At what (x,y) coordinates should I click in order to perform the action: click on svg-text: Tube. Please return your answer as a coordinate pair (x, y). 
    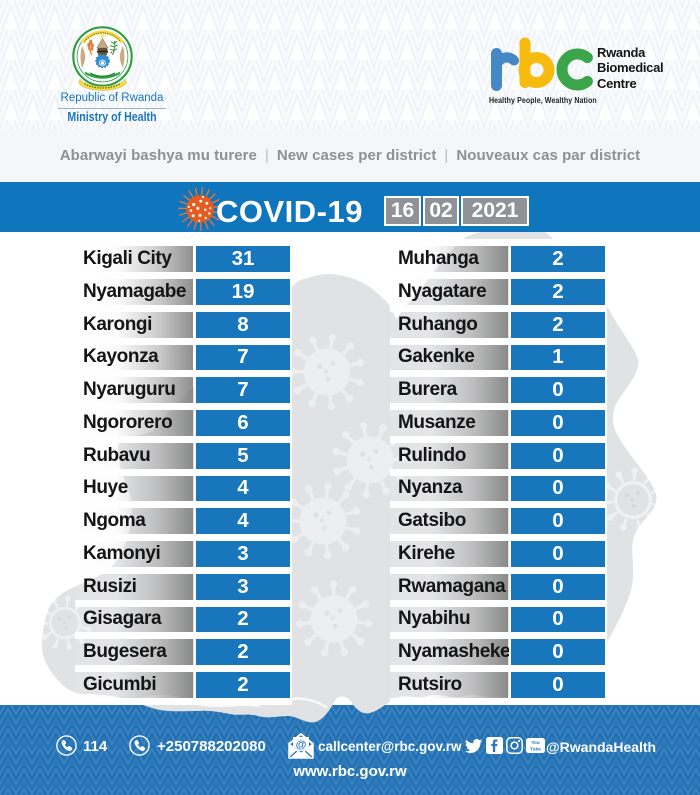
    Looking at the image, I should click on (535, 749).